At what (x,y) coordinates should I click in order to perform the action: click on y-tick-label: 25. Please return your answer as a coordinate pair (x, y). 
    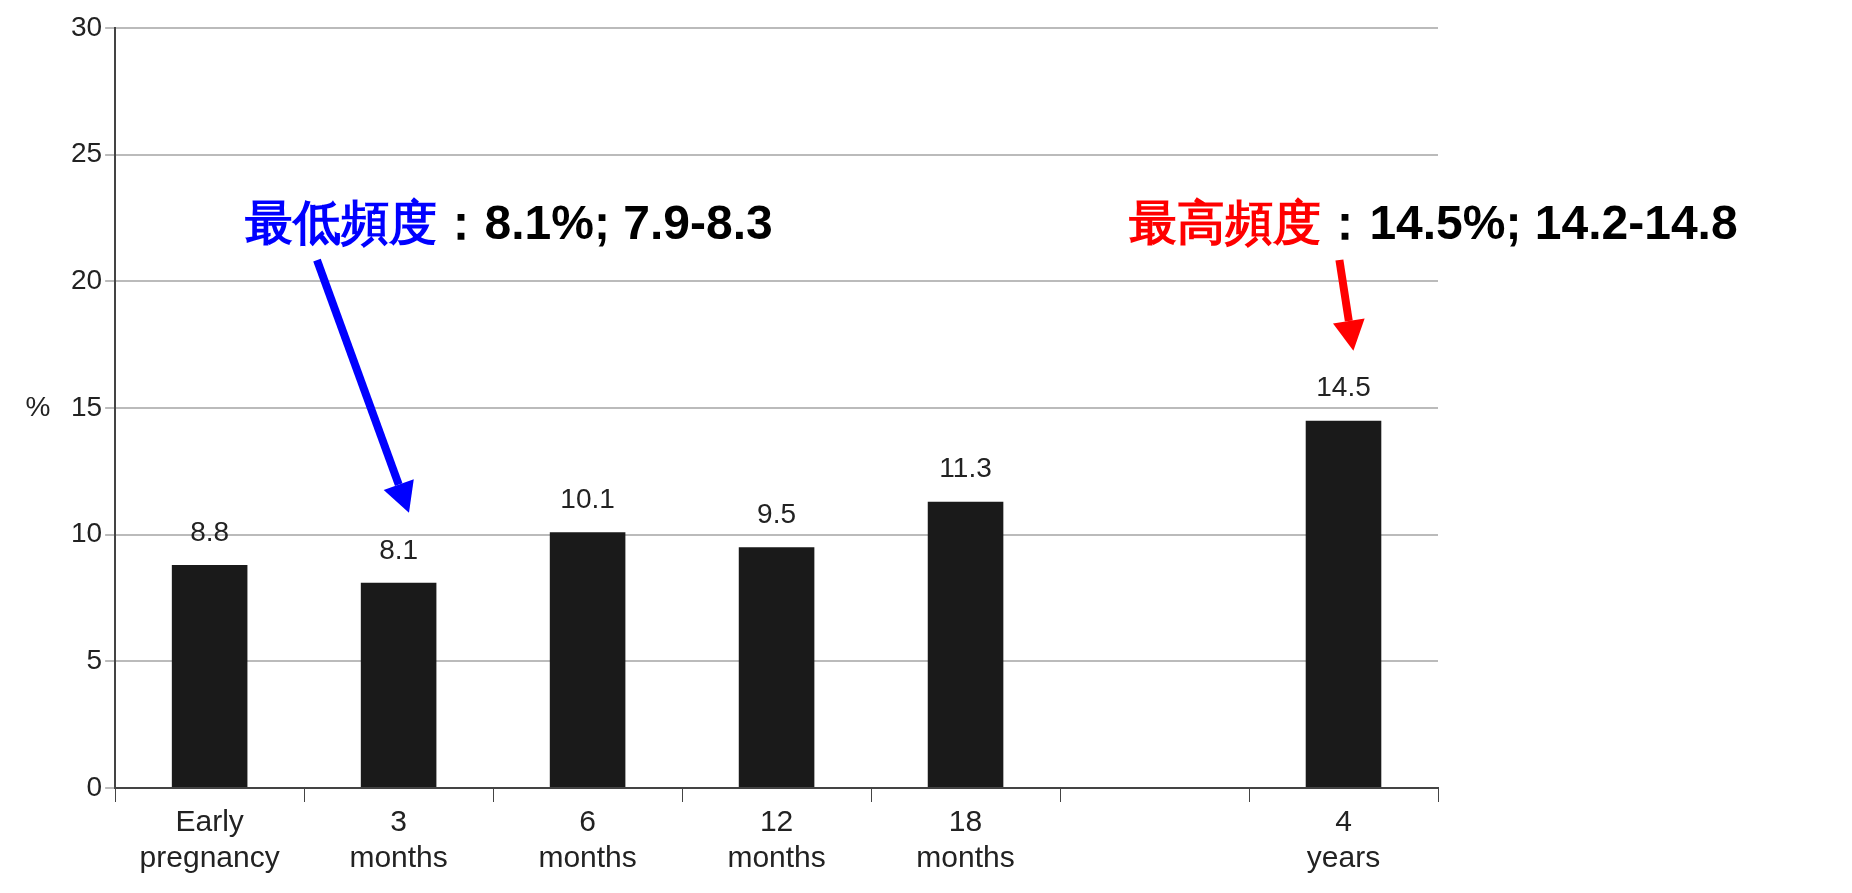
    Looking at the image, I should click on (86, 153).